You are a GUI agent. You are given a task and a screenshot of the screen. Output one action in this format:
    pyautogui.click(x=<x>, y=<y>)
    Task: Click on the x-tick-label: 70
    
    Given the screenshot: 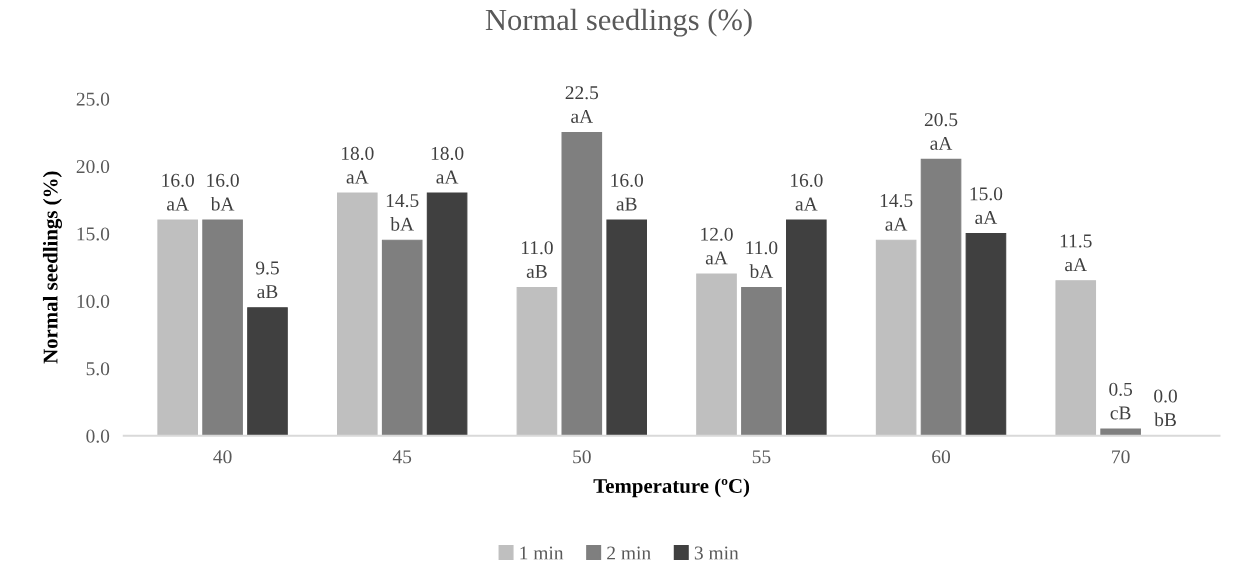 What is the action you would take?
    pyautogui.click(x=1121, y=457)
    